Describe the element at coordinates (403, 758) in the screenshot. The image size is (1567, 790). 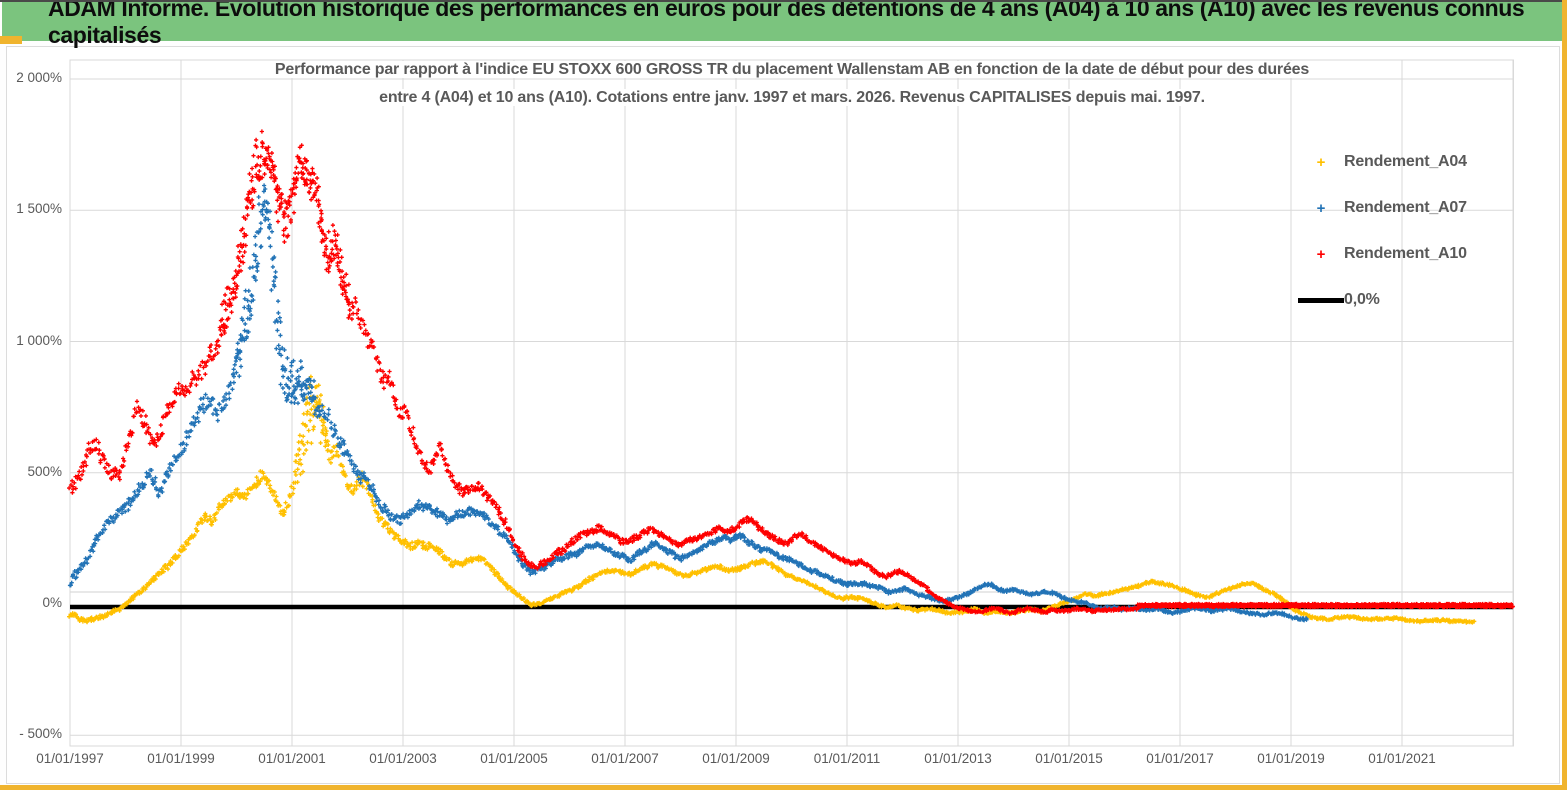
I see `x-axis-label: 01/01/2003` at that location.